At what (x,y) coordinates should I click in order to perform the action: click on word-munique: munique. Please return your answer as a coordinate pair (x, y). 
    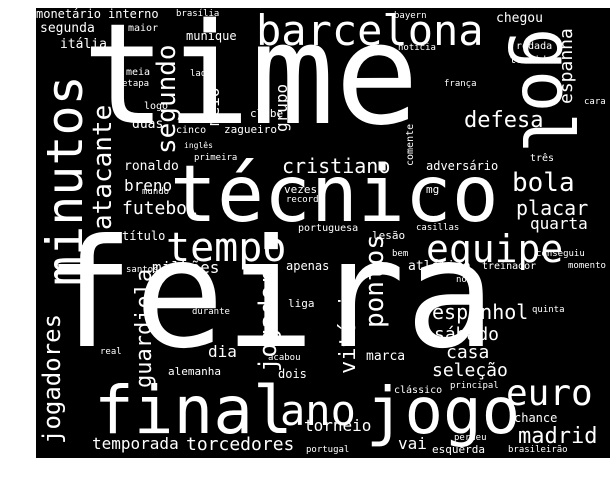
    Looking at the image, I should click on (211, 36).